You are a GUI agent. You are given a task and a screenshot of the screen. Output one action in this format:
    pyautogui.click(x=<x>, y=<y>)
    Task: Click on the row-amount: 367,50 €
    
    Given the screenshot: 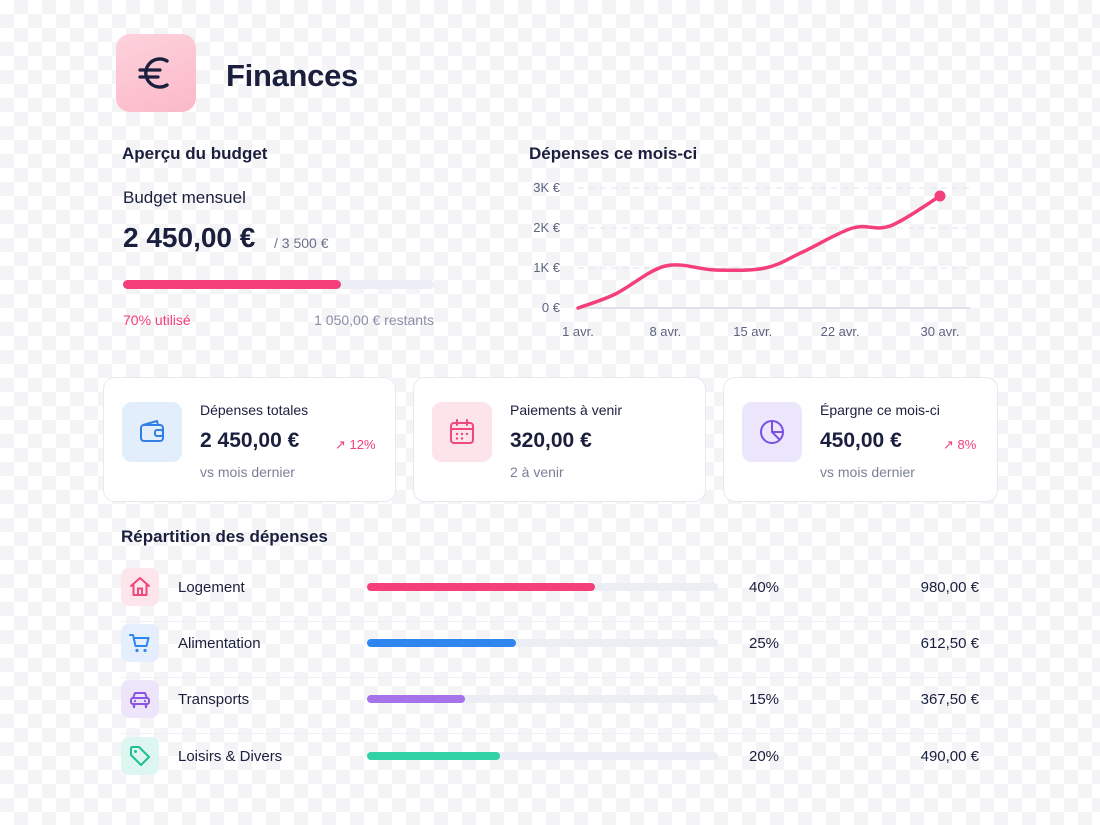 What is the action you would take?
    pyautogui.click(x=949, y=699)
    